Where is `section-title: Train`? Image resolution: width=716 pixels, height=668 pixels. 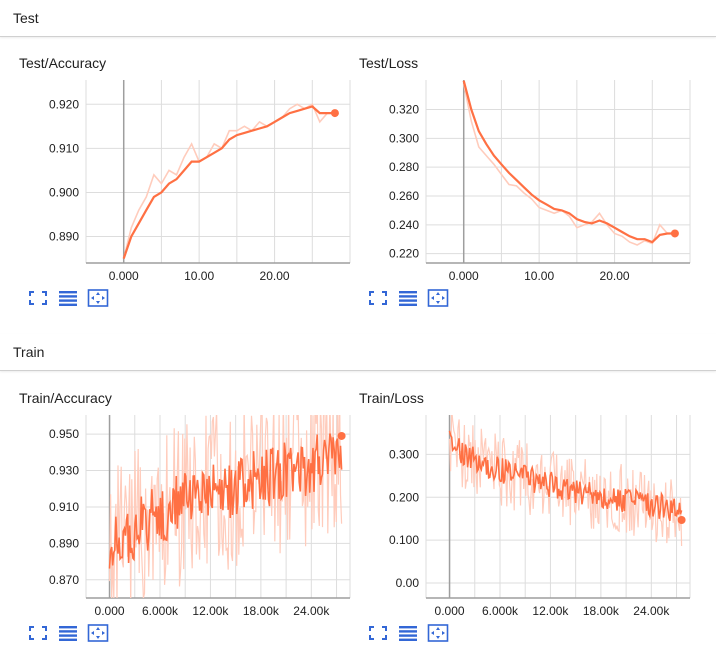 section-title: Train is located at coordinates (29, 352).